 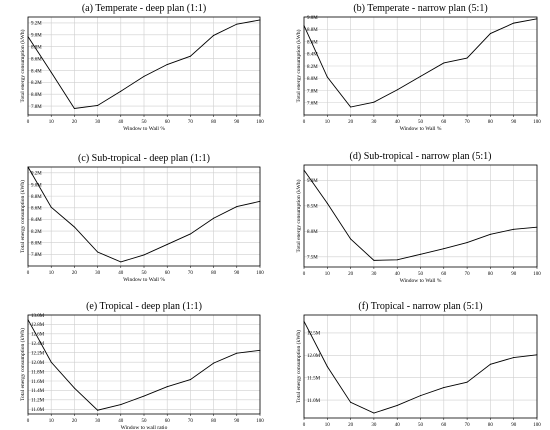 I want to click on y-tick-label: 8.5M, so click(x=312, y=207).